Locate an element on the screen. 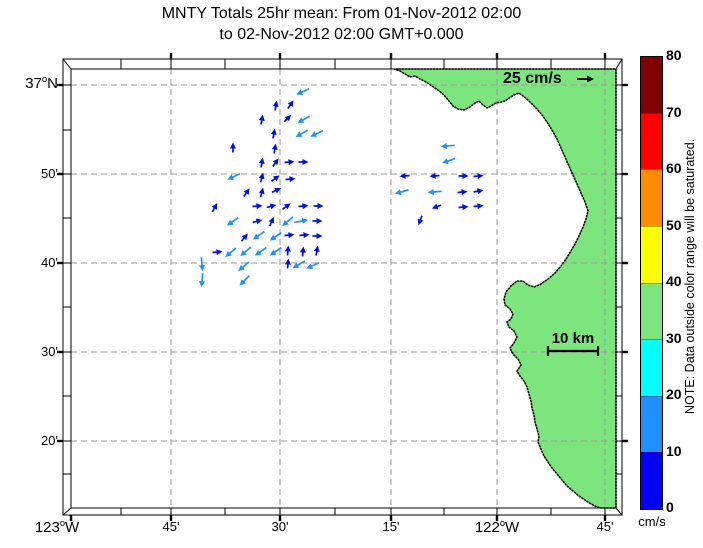 The height and width of the screenshot is (548, 703). y-tick-label: 20' is located at coordinates (49, 440).